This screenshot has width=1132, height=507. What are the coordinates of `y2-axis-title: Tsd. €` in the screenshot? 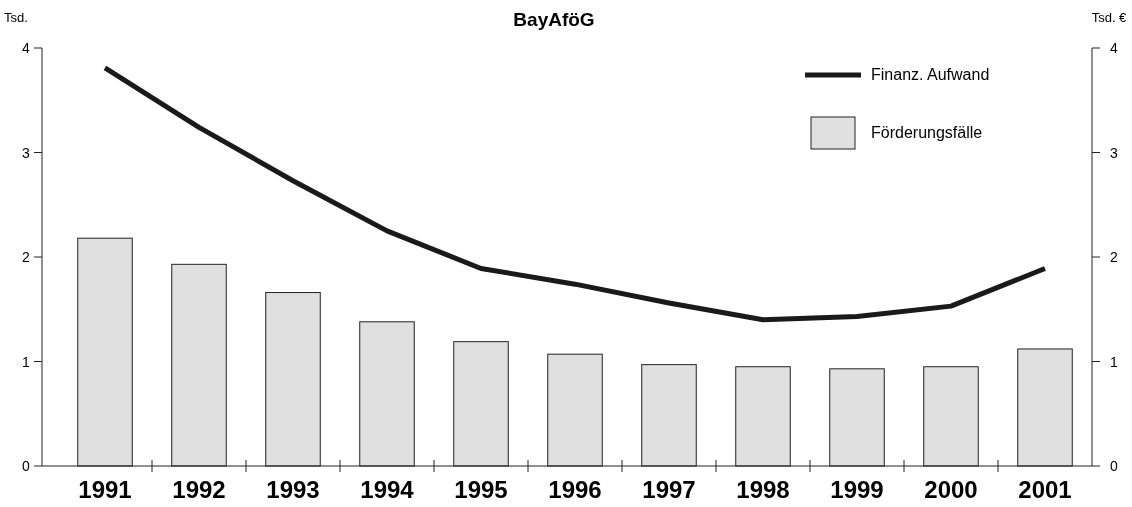 It's located at (1109, 17).